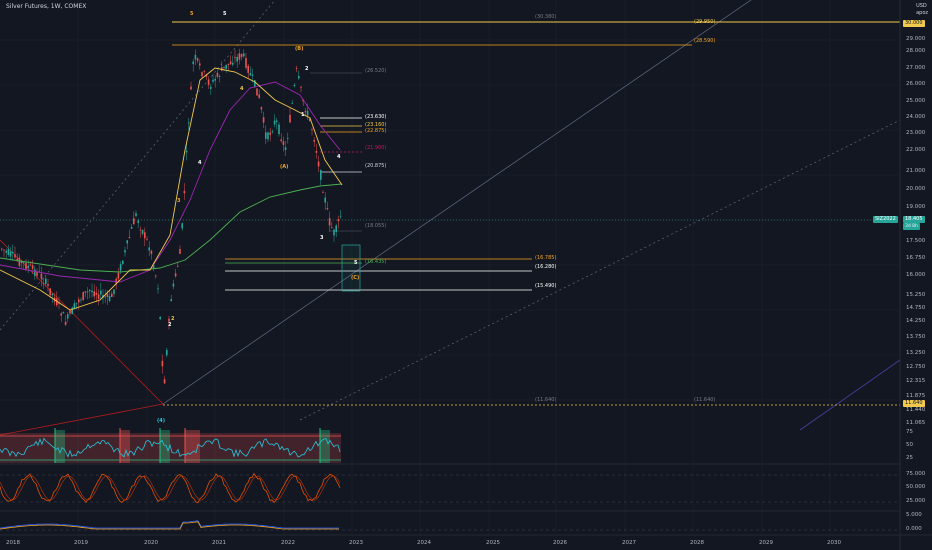 The height and width of the screenshot is (550, 932). Describe the element at coordinates (922, 10) in the screenshot. I see `currency-label: USD apoz` at that location.